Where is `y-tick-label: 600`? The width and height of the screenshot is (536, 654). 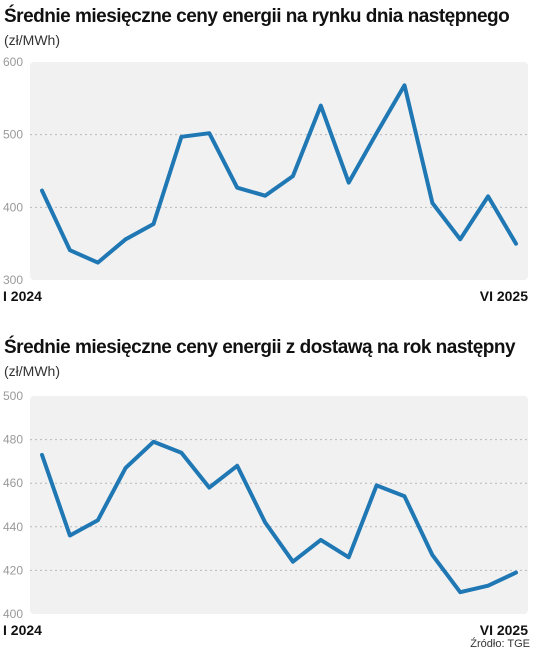
y-tick-label: 600 is located at coordinates (13, 62).